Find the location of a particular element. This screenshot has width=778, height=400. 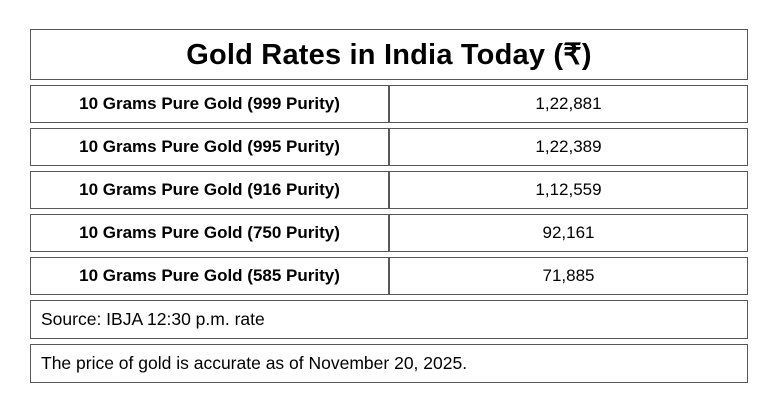

title-row: Gold Rates in India Today (₹) is located at coordinates (389, 54).